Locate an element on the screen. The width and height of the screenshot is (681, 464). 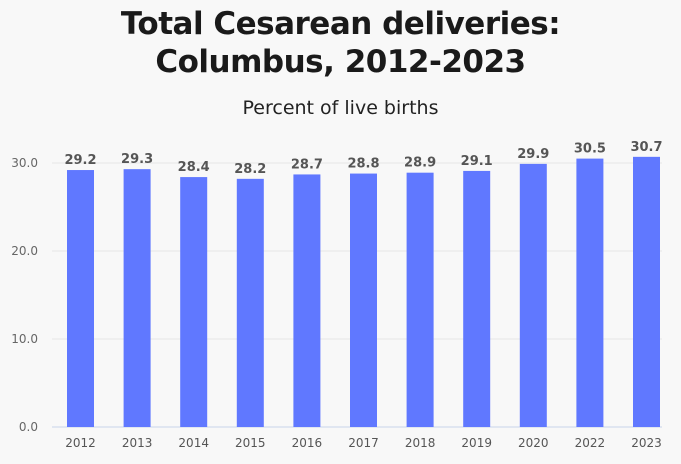
data-label: 28.8 is located at coordinates (363, 164).